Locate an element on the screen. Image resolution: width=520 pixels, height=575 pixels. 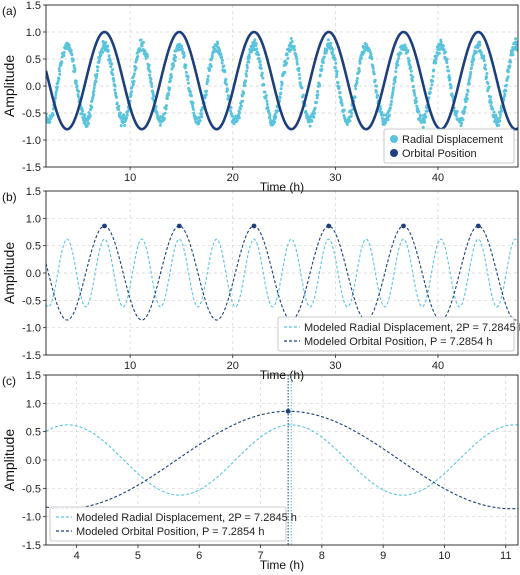
x-tick-label: 30 is located at coordinates (335, 366).